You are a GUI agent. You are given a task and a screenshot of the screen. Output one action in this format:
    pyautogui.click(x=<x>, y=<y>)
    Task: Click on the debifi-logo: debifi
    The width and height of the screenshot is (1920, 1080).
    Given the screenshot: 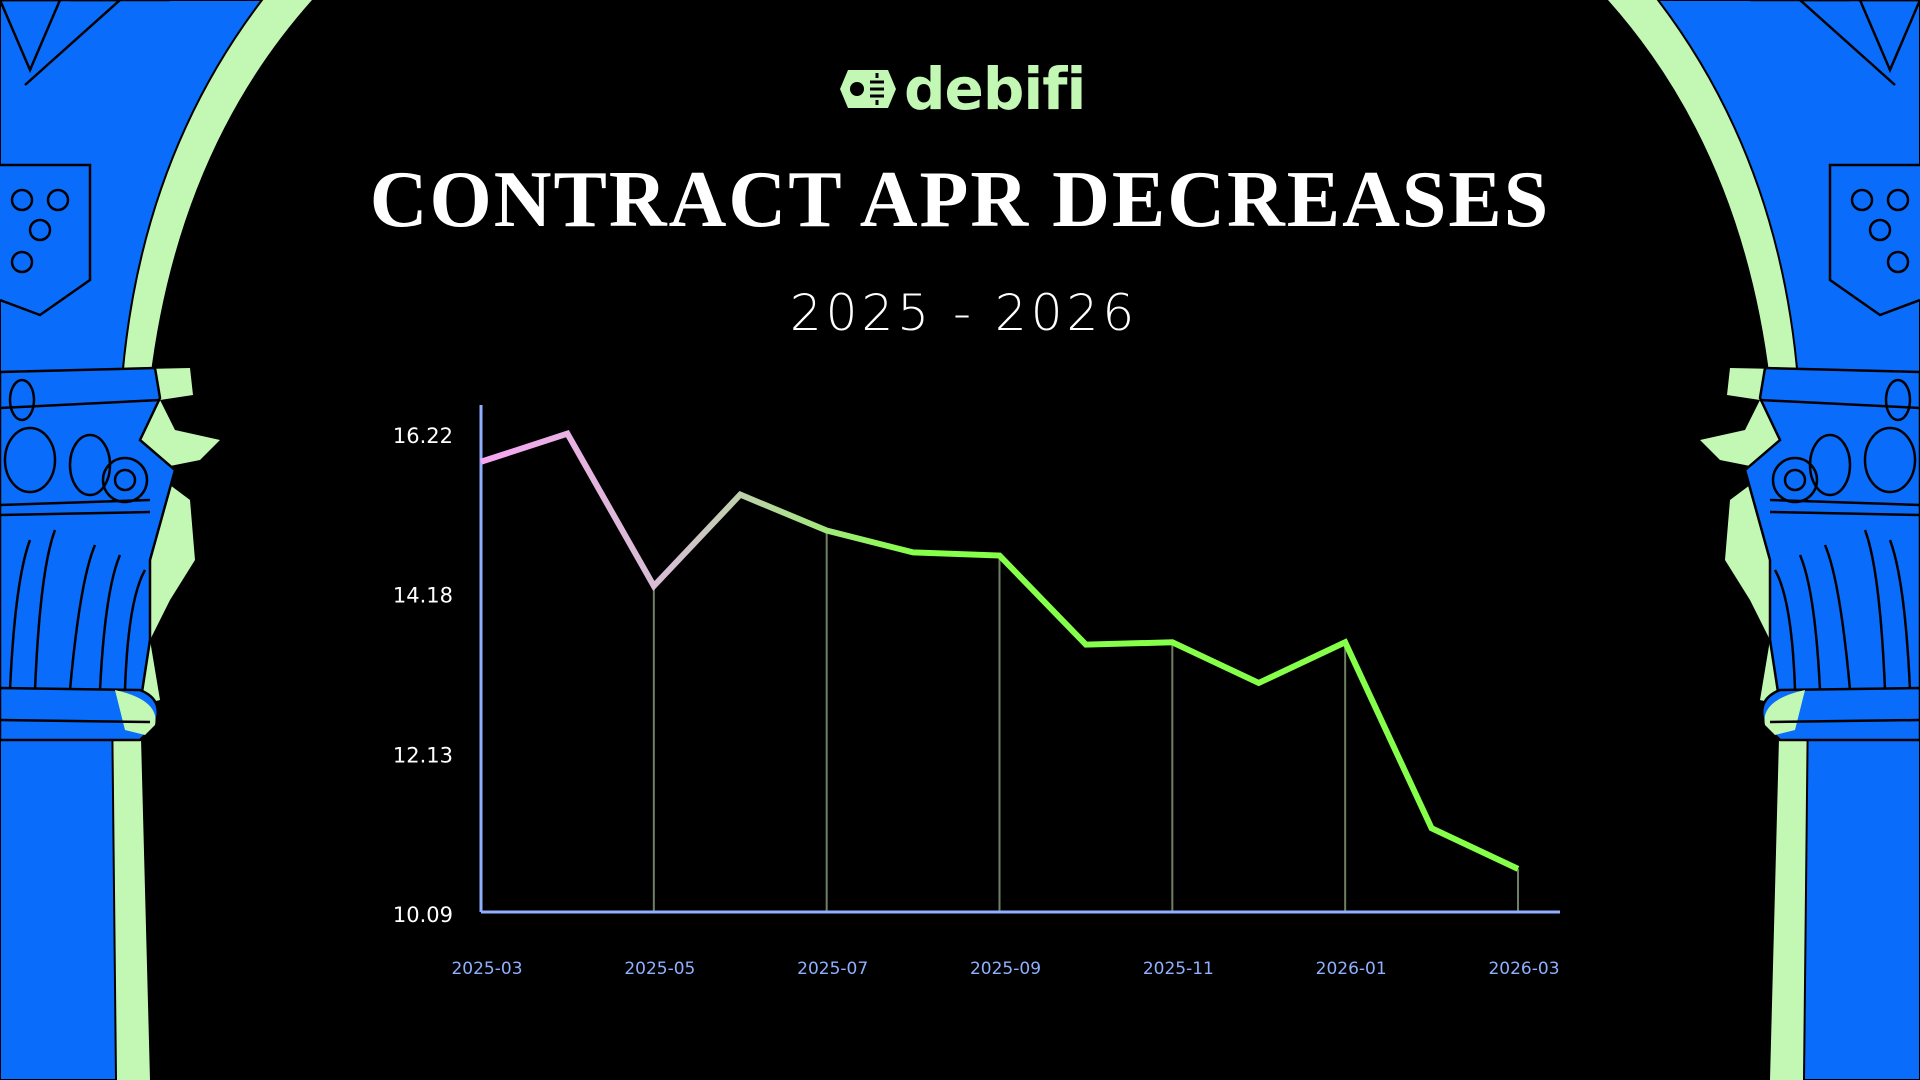 What is the action you would take?
    pyautogui.click(x=962, y=89)
    